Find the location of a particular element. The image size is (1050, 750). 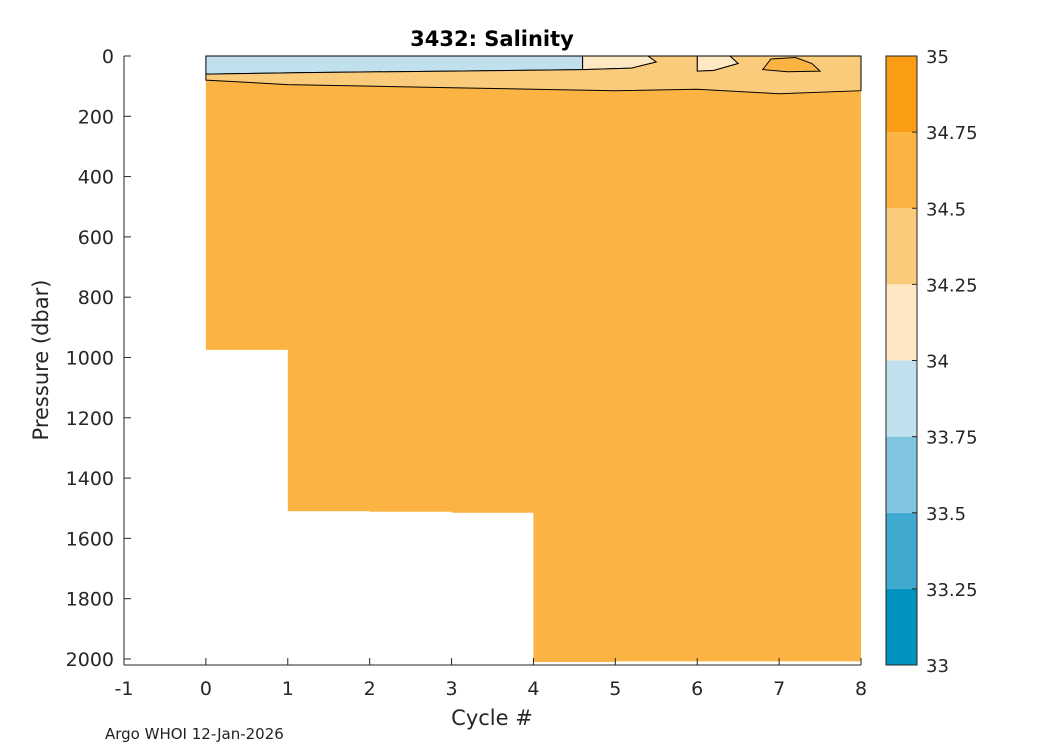

colorbar: 33 33.25 33.5 33.75 34 34.25 34.5 34.75 35 is located at coordinates (931, 362).